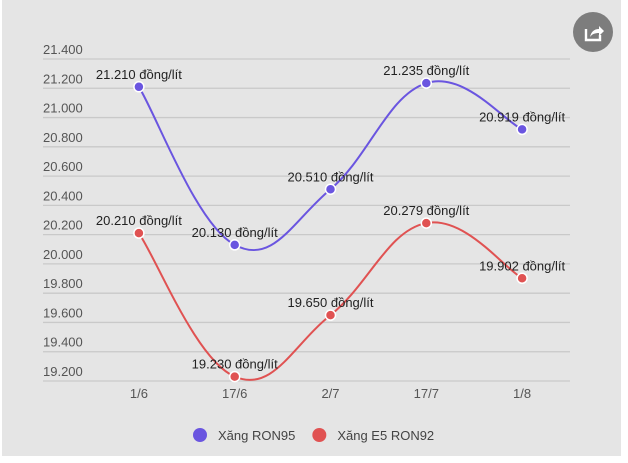  Describe the element at coordinates (139, 393) in the screenshot. I see `x-tick-label: 1/6` at that location.